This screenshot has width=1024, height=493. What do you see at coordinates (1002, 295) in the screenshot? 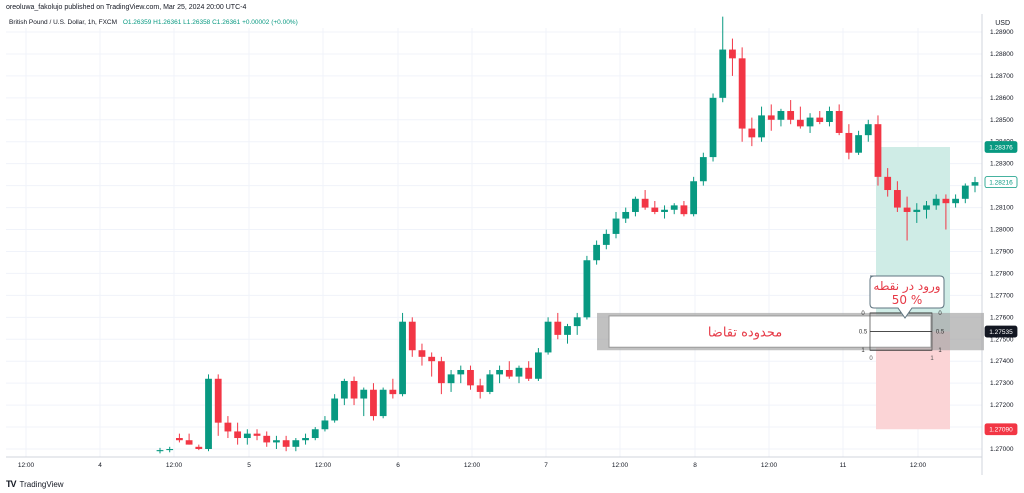
I see `y-tick-label: 1.27700` at bounding box center [1002, 295].